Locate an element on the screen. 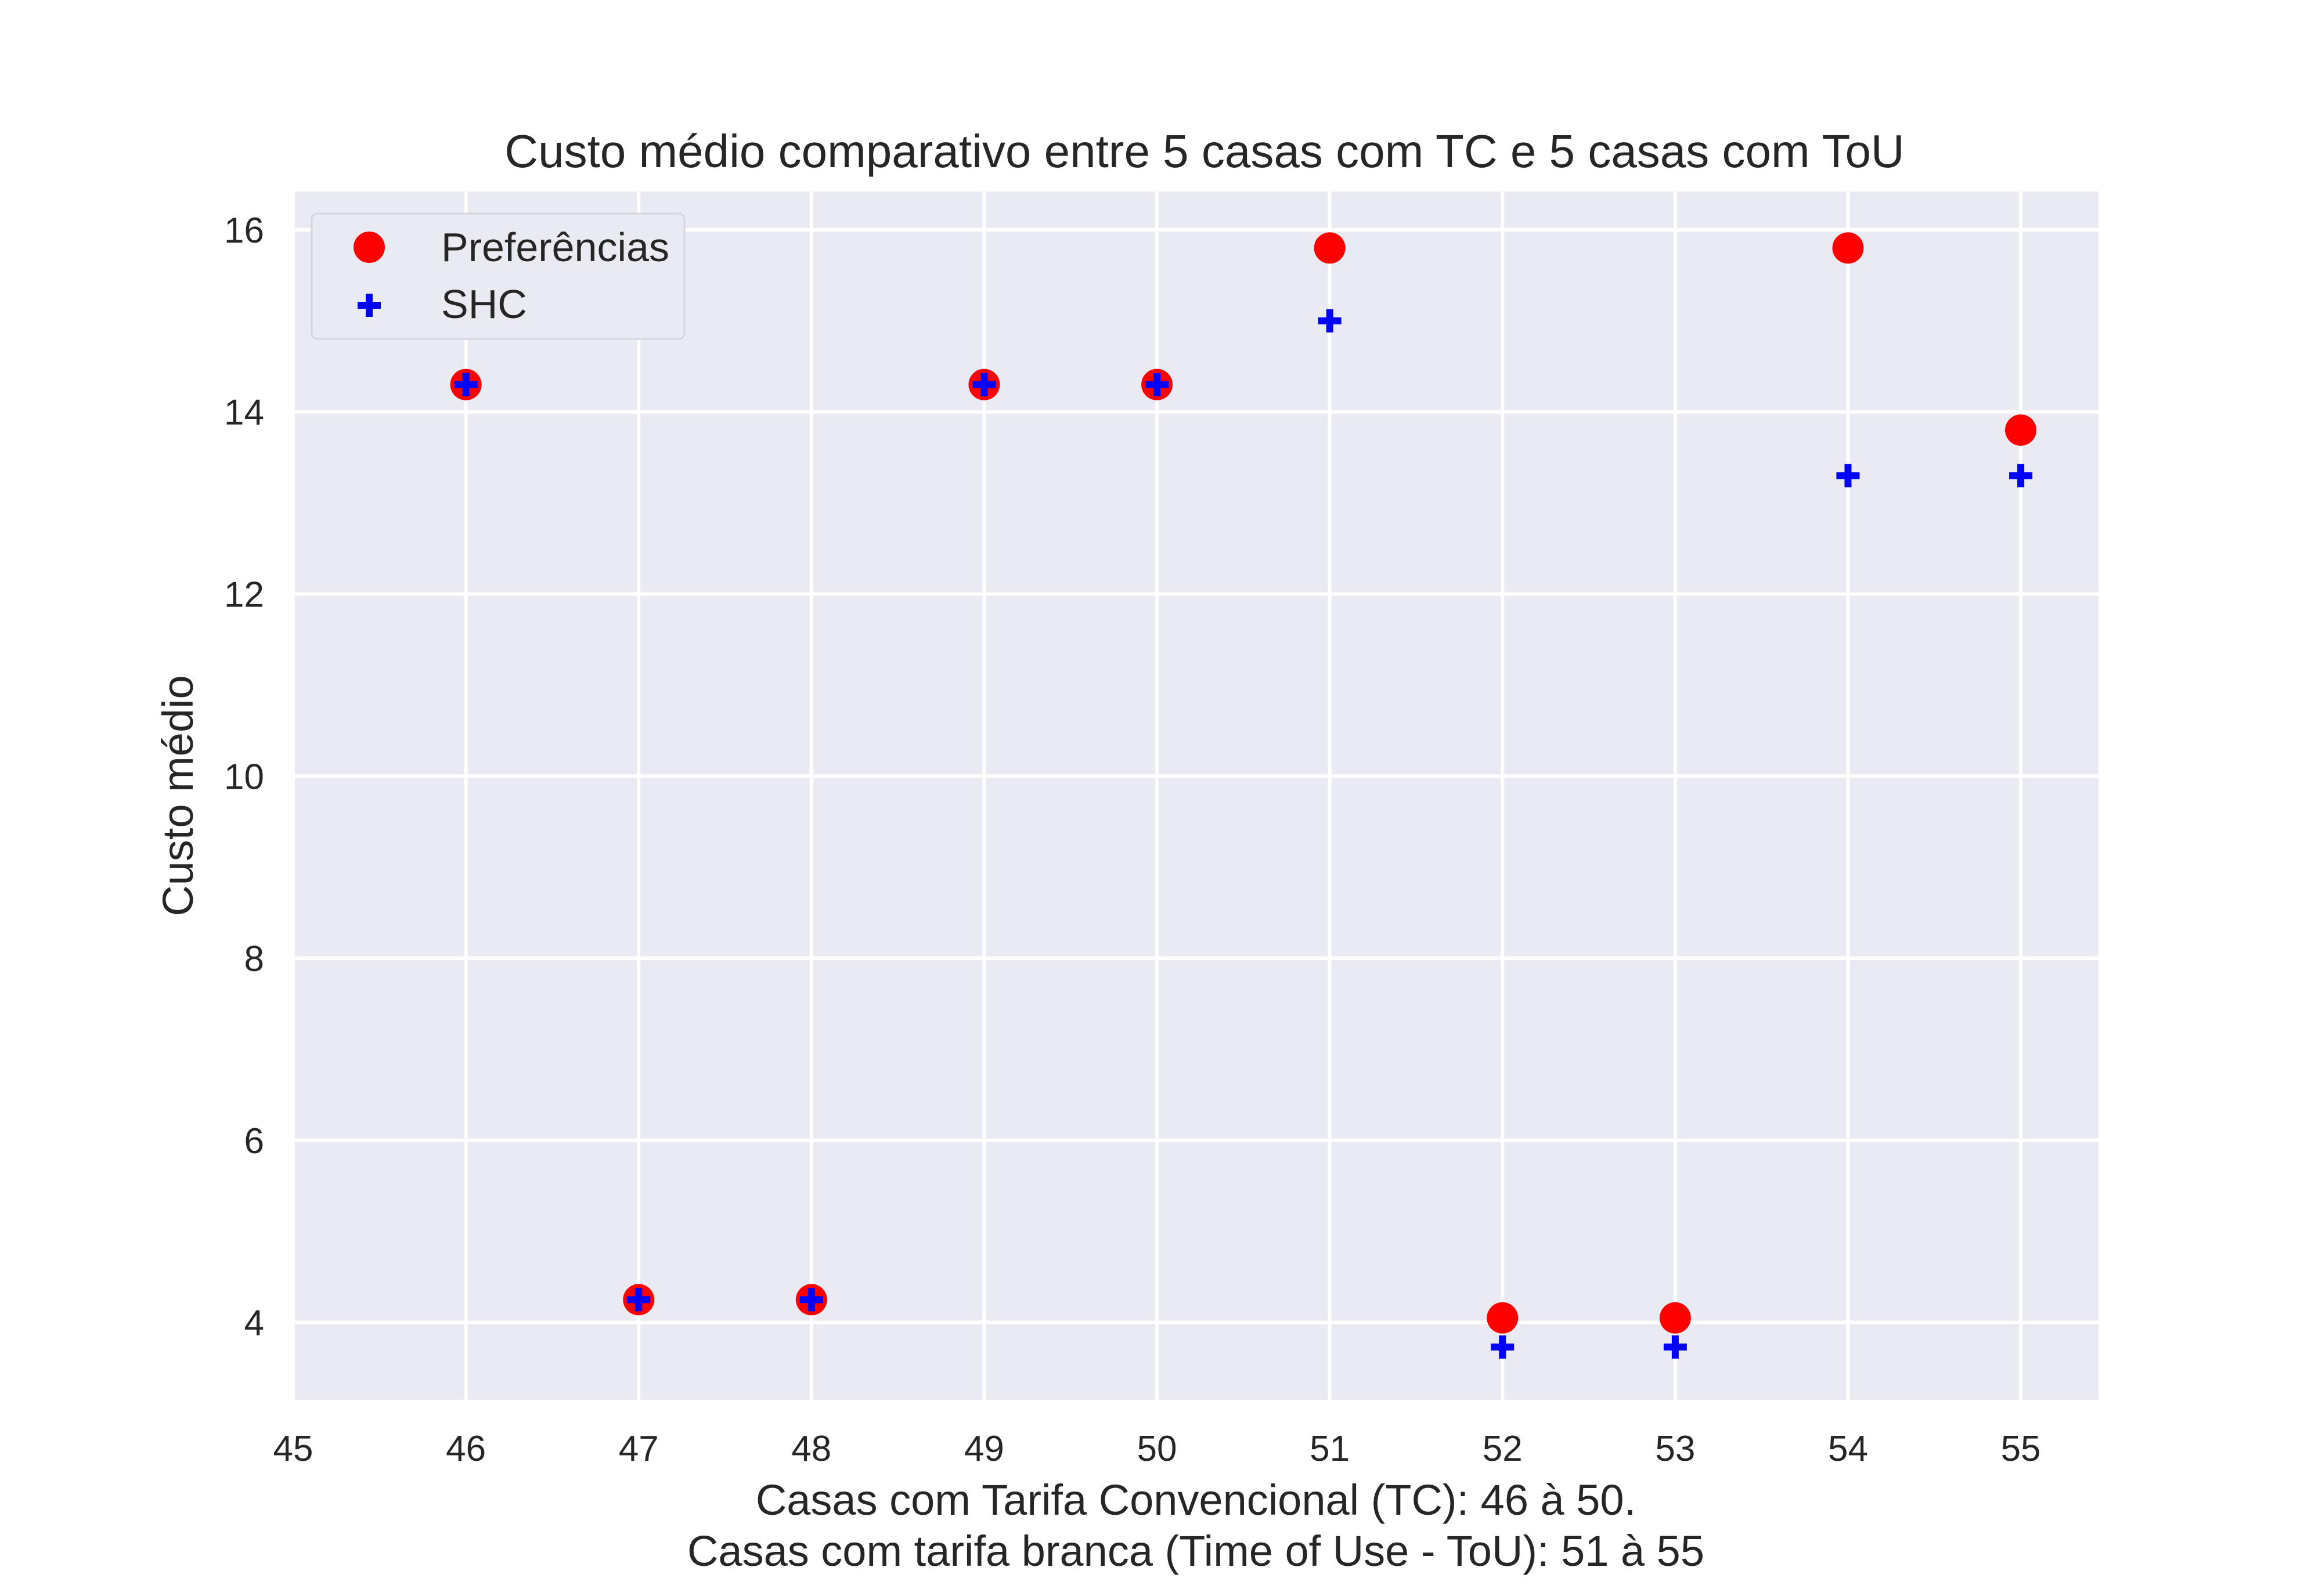  y-tick-label: 14 is located at coordinates (244, 413).